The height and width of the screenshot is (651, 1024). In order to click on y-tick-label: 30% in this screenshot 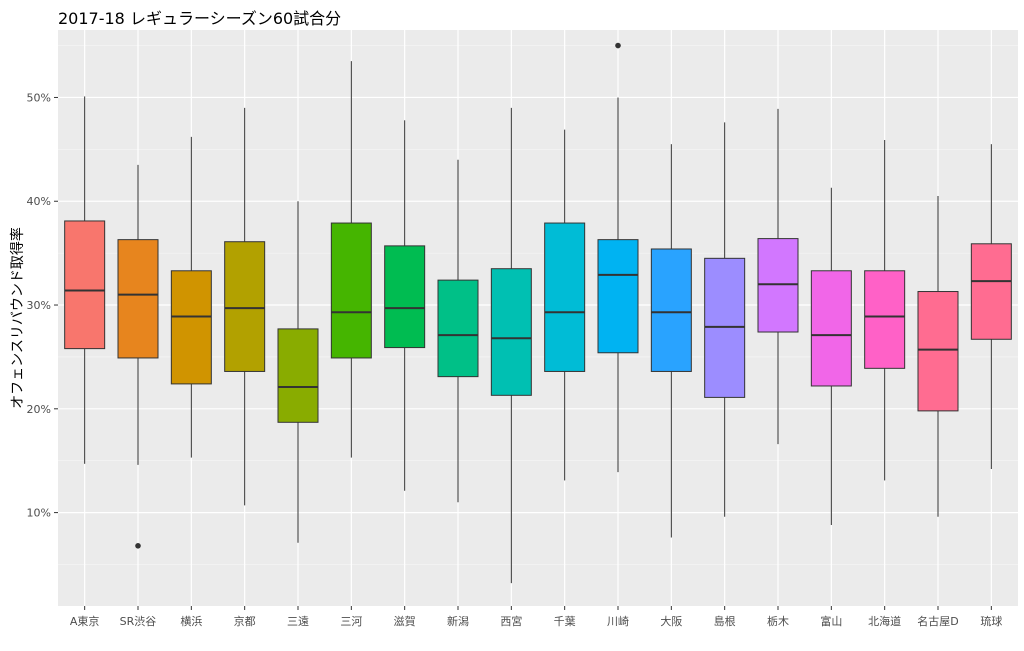, I will do `click(39, 305)`.